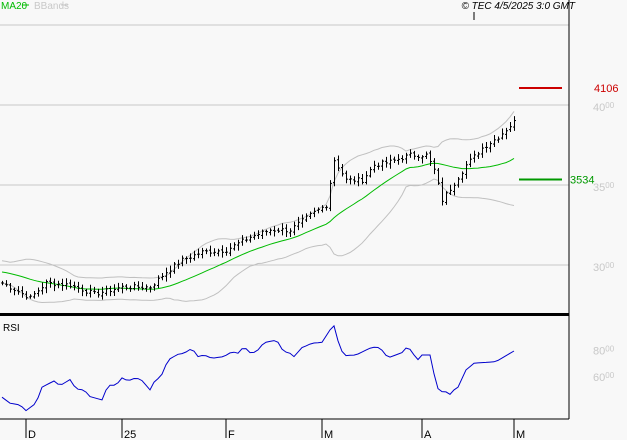  What do you see at coordinates (604, 267) in the screenshot?
I see `y-tick-label: 3000` at bounding box center [604, 267].